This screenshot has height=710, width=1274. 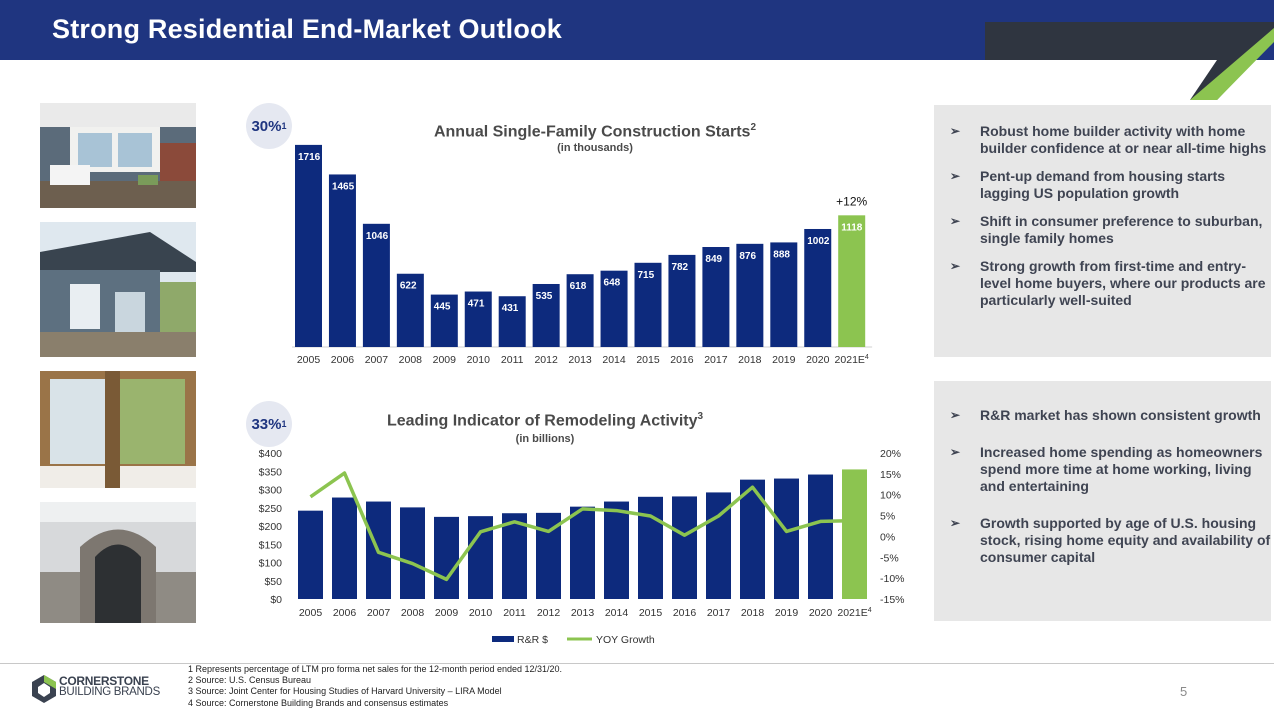 I want to click on cornerstone-logo-icon, so click(x=44, y=689).